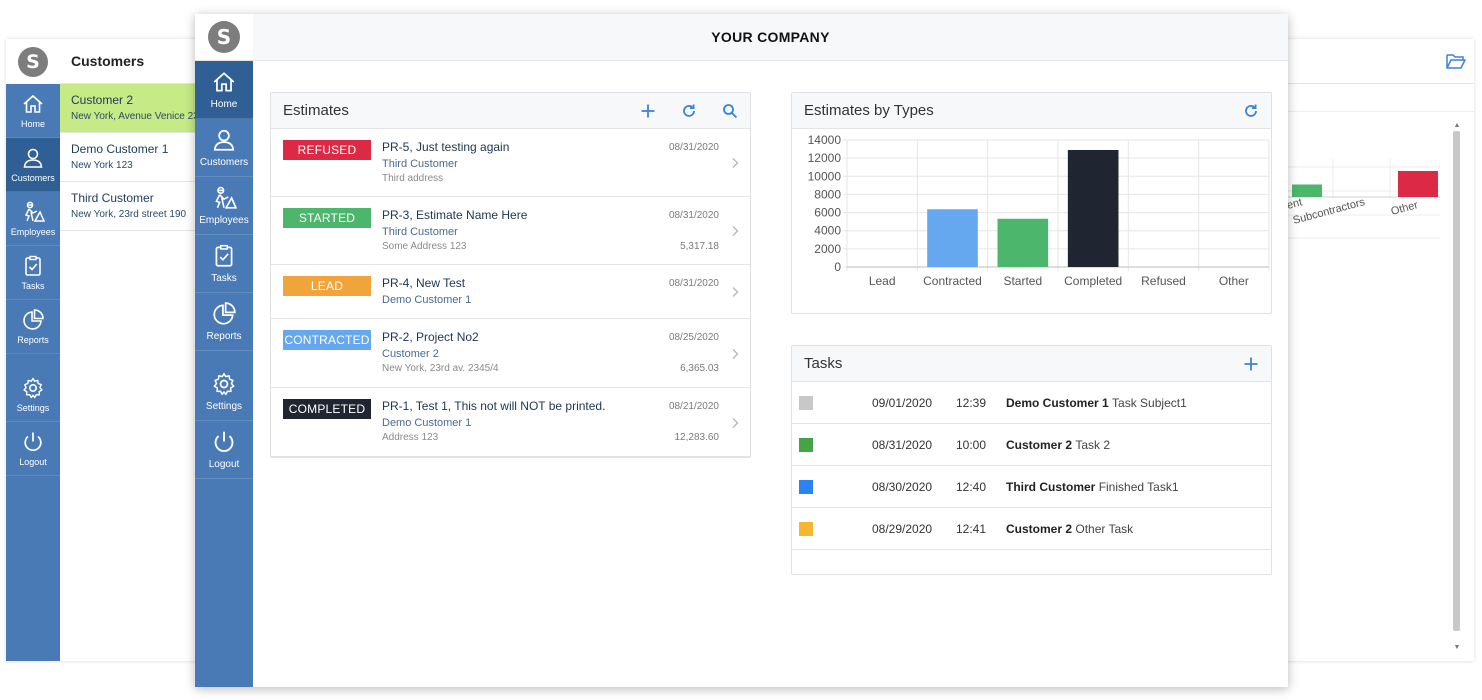 This screenshot has height=700, width=1482. Describe the element at coordinates (1234, 281) in the screenshot. I see `x-tick-label: Other` at that location.